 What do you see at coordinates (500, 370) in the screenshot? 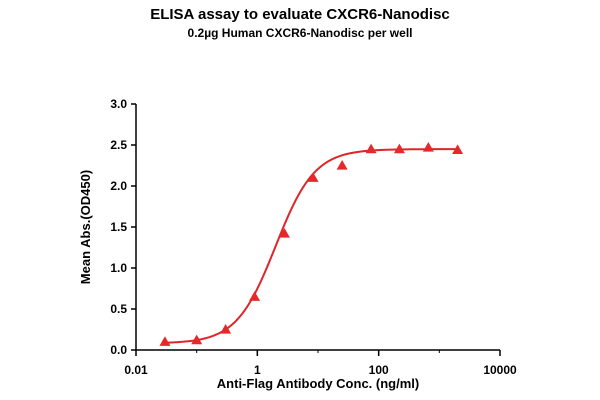
I see `x-tick-label: 10000` at bounding box center [500, 370].